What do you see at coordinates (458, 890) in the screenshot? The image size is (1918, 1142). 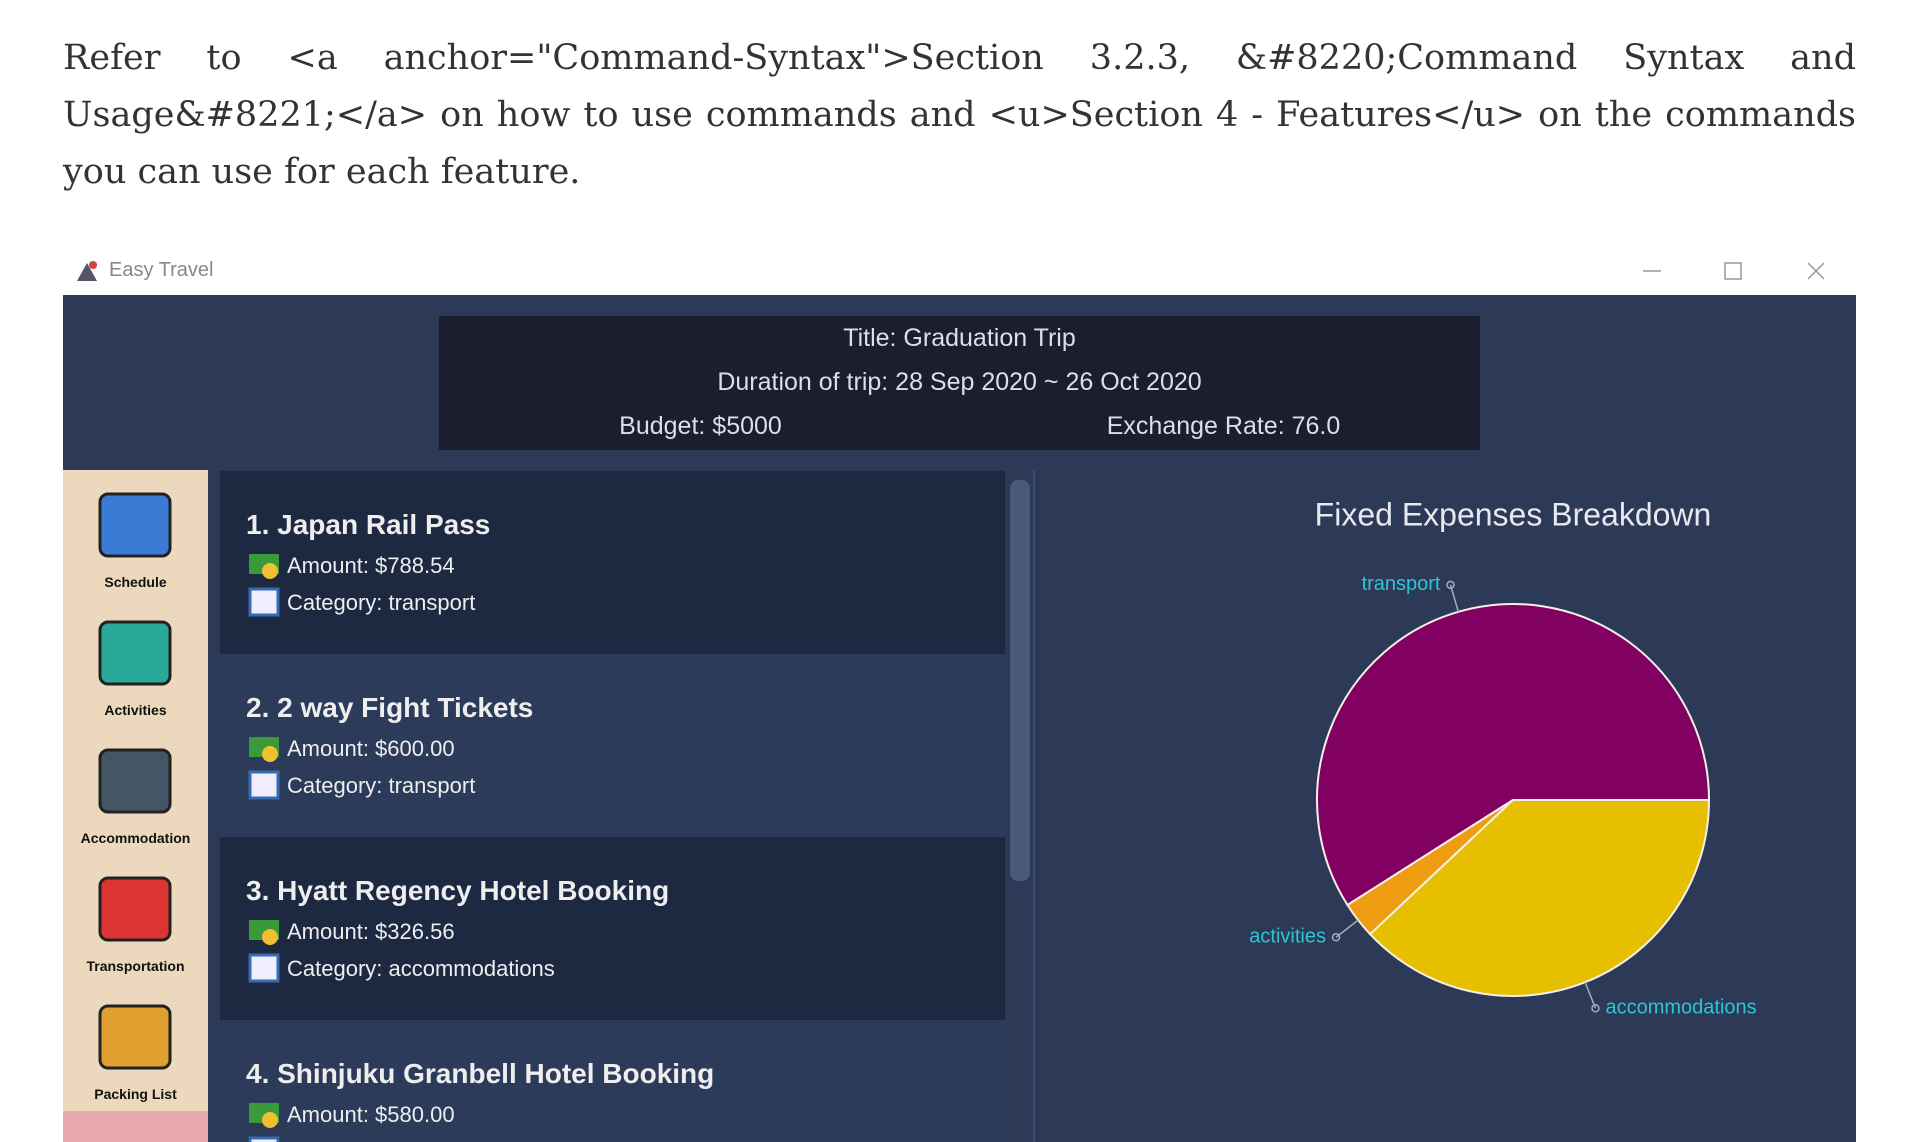 I see `expense-title: 3. Hyatt Regency Hotel Booking` at bounding box center [458, 890].